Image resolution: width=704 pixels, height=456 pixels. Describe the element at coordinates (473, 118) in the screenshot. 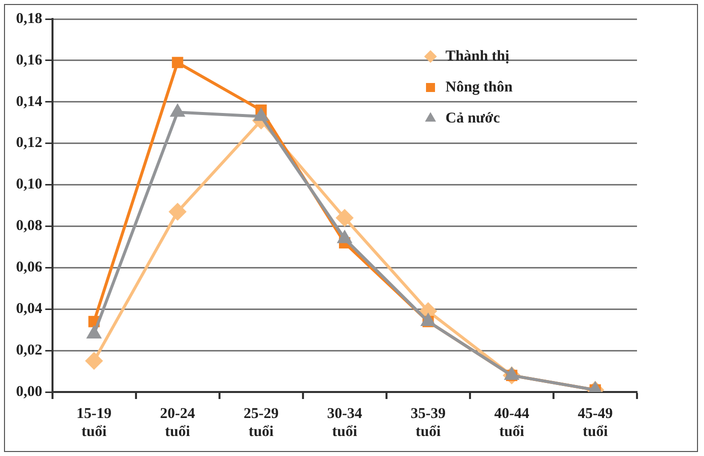

I see `legend-label: Cả nước` at that location.